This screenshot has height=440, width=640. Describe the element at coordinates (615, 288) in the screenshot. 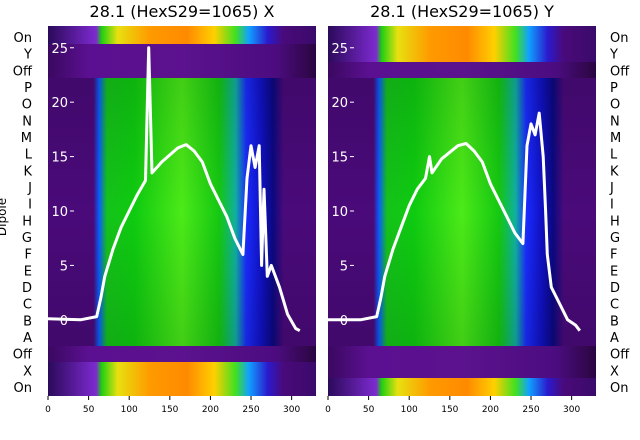

I see `dipole-label-right: D` at that location.